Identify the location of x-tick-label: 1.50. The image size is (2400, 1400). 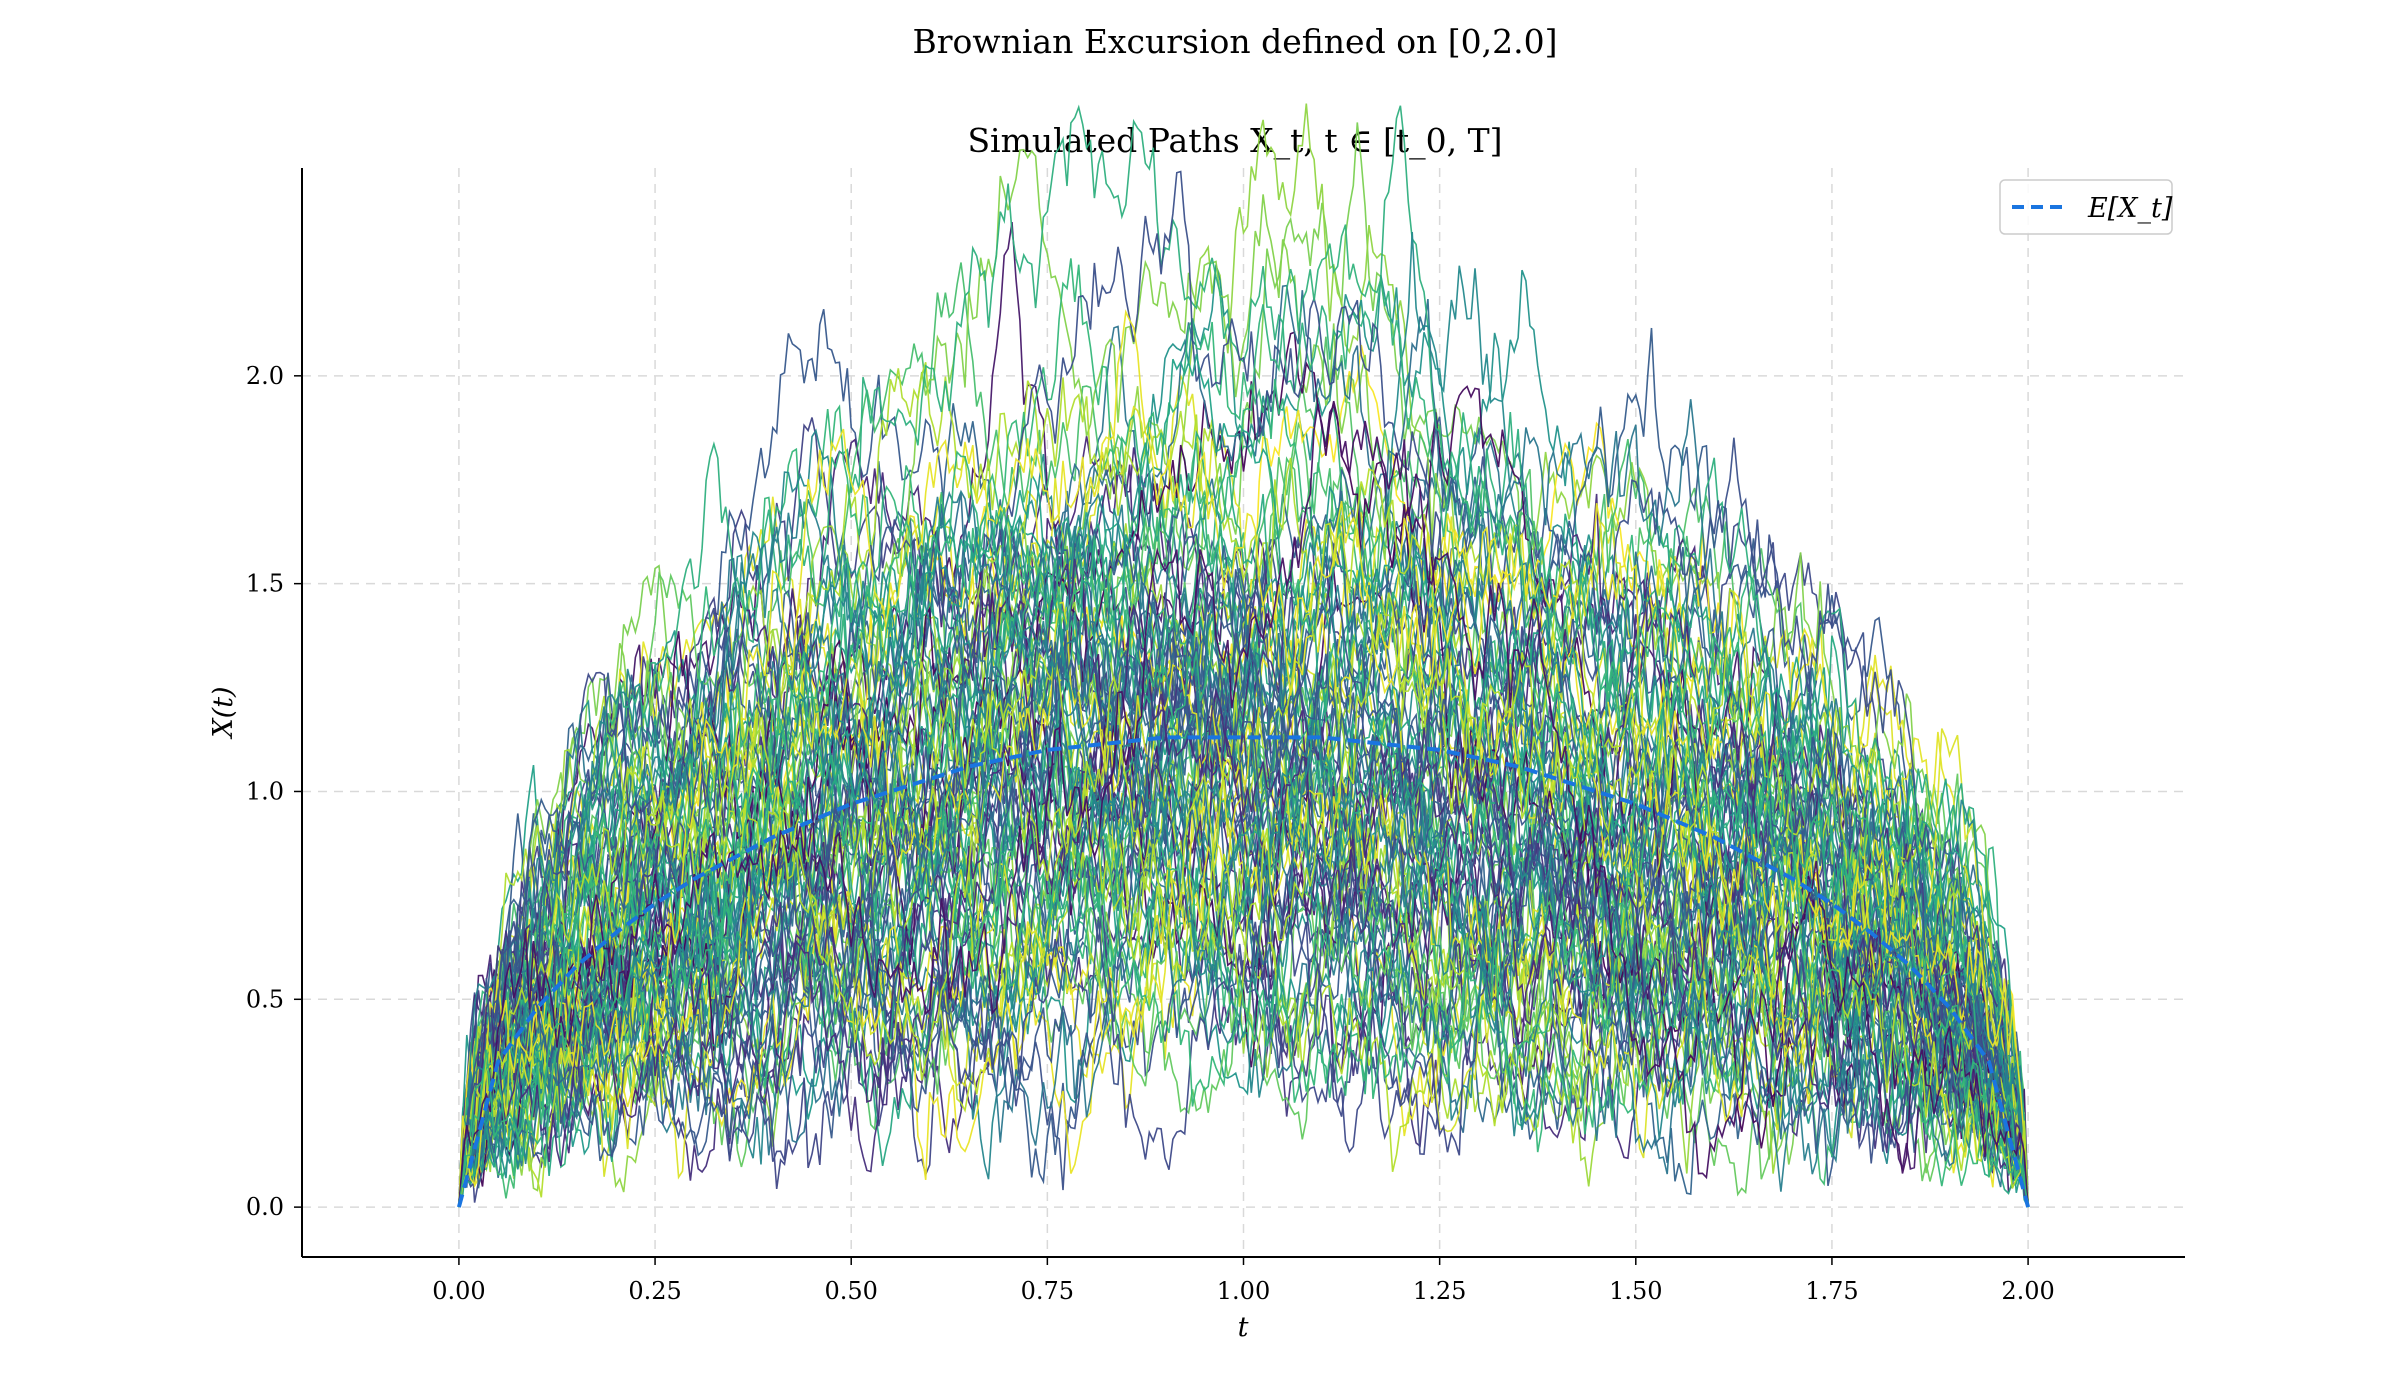
(1635, 1291).